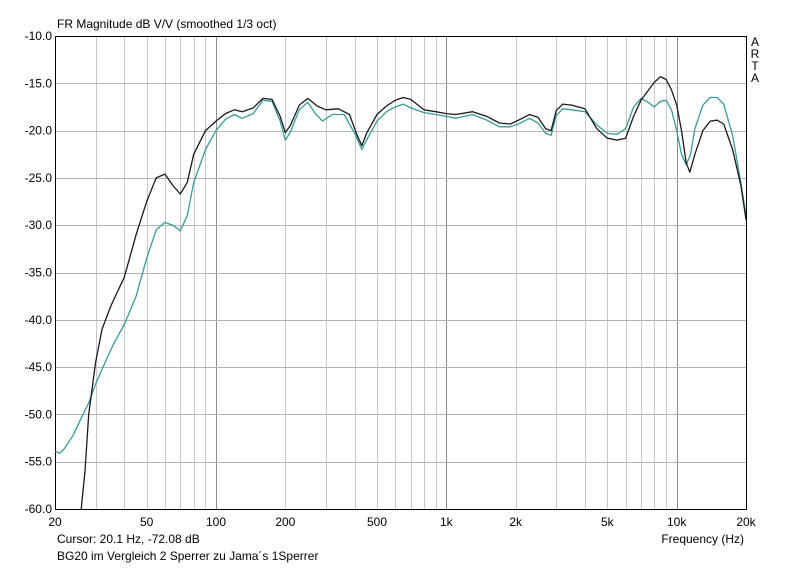 The image size is (800, 569). What do you see at coordinates (167, 24) in the screenshot?
I see `chart-title: FR Magnitude dB V/V (smoothed 1/3 oct)` at bounding box center [167, 24].